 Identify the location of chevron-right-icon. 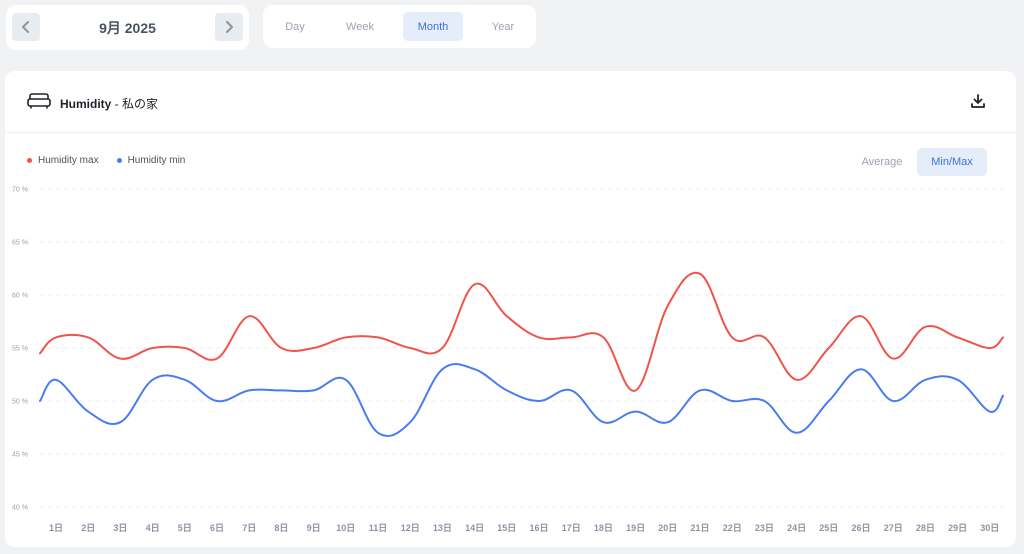
(229, 27).